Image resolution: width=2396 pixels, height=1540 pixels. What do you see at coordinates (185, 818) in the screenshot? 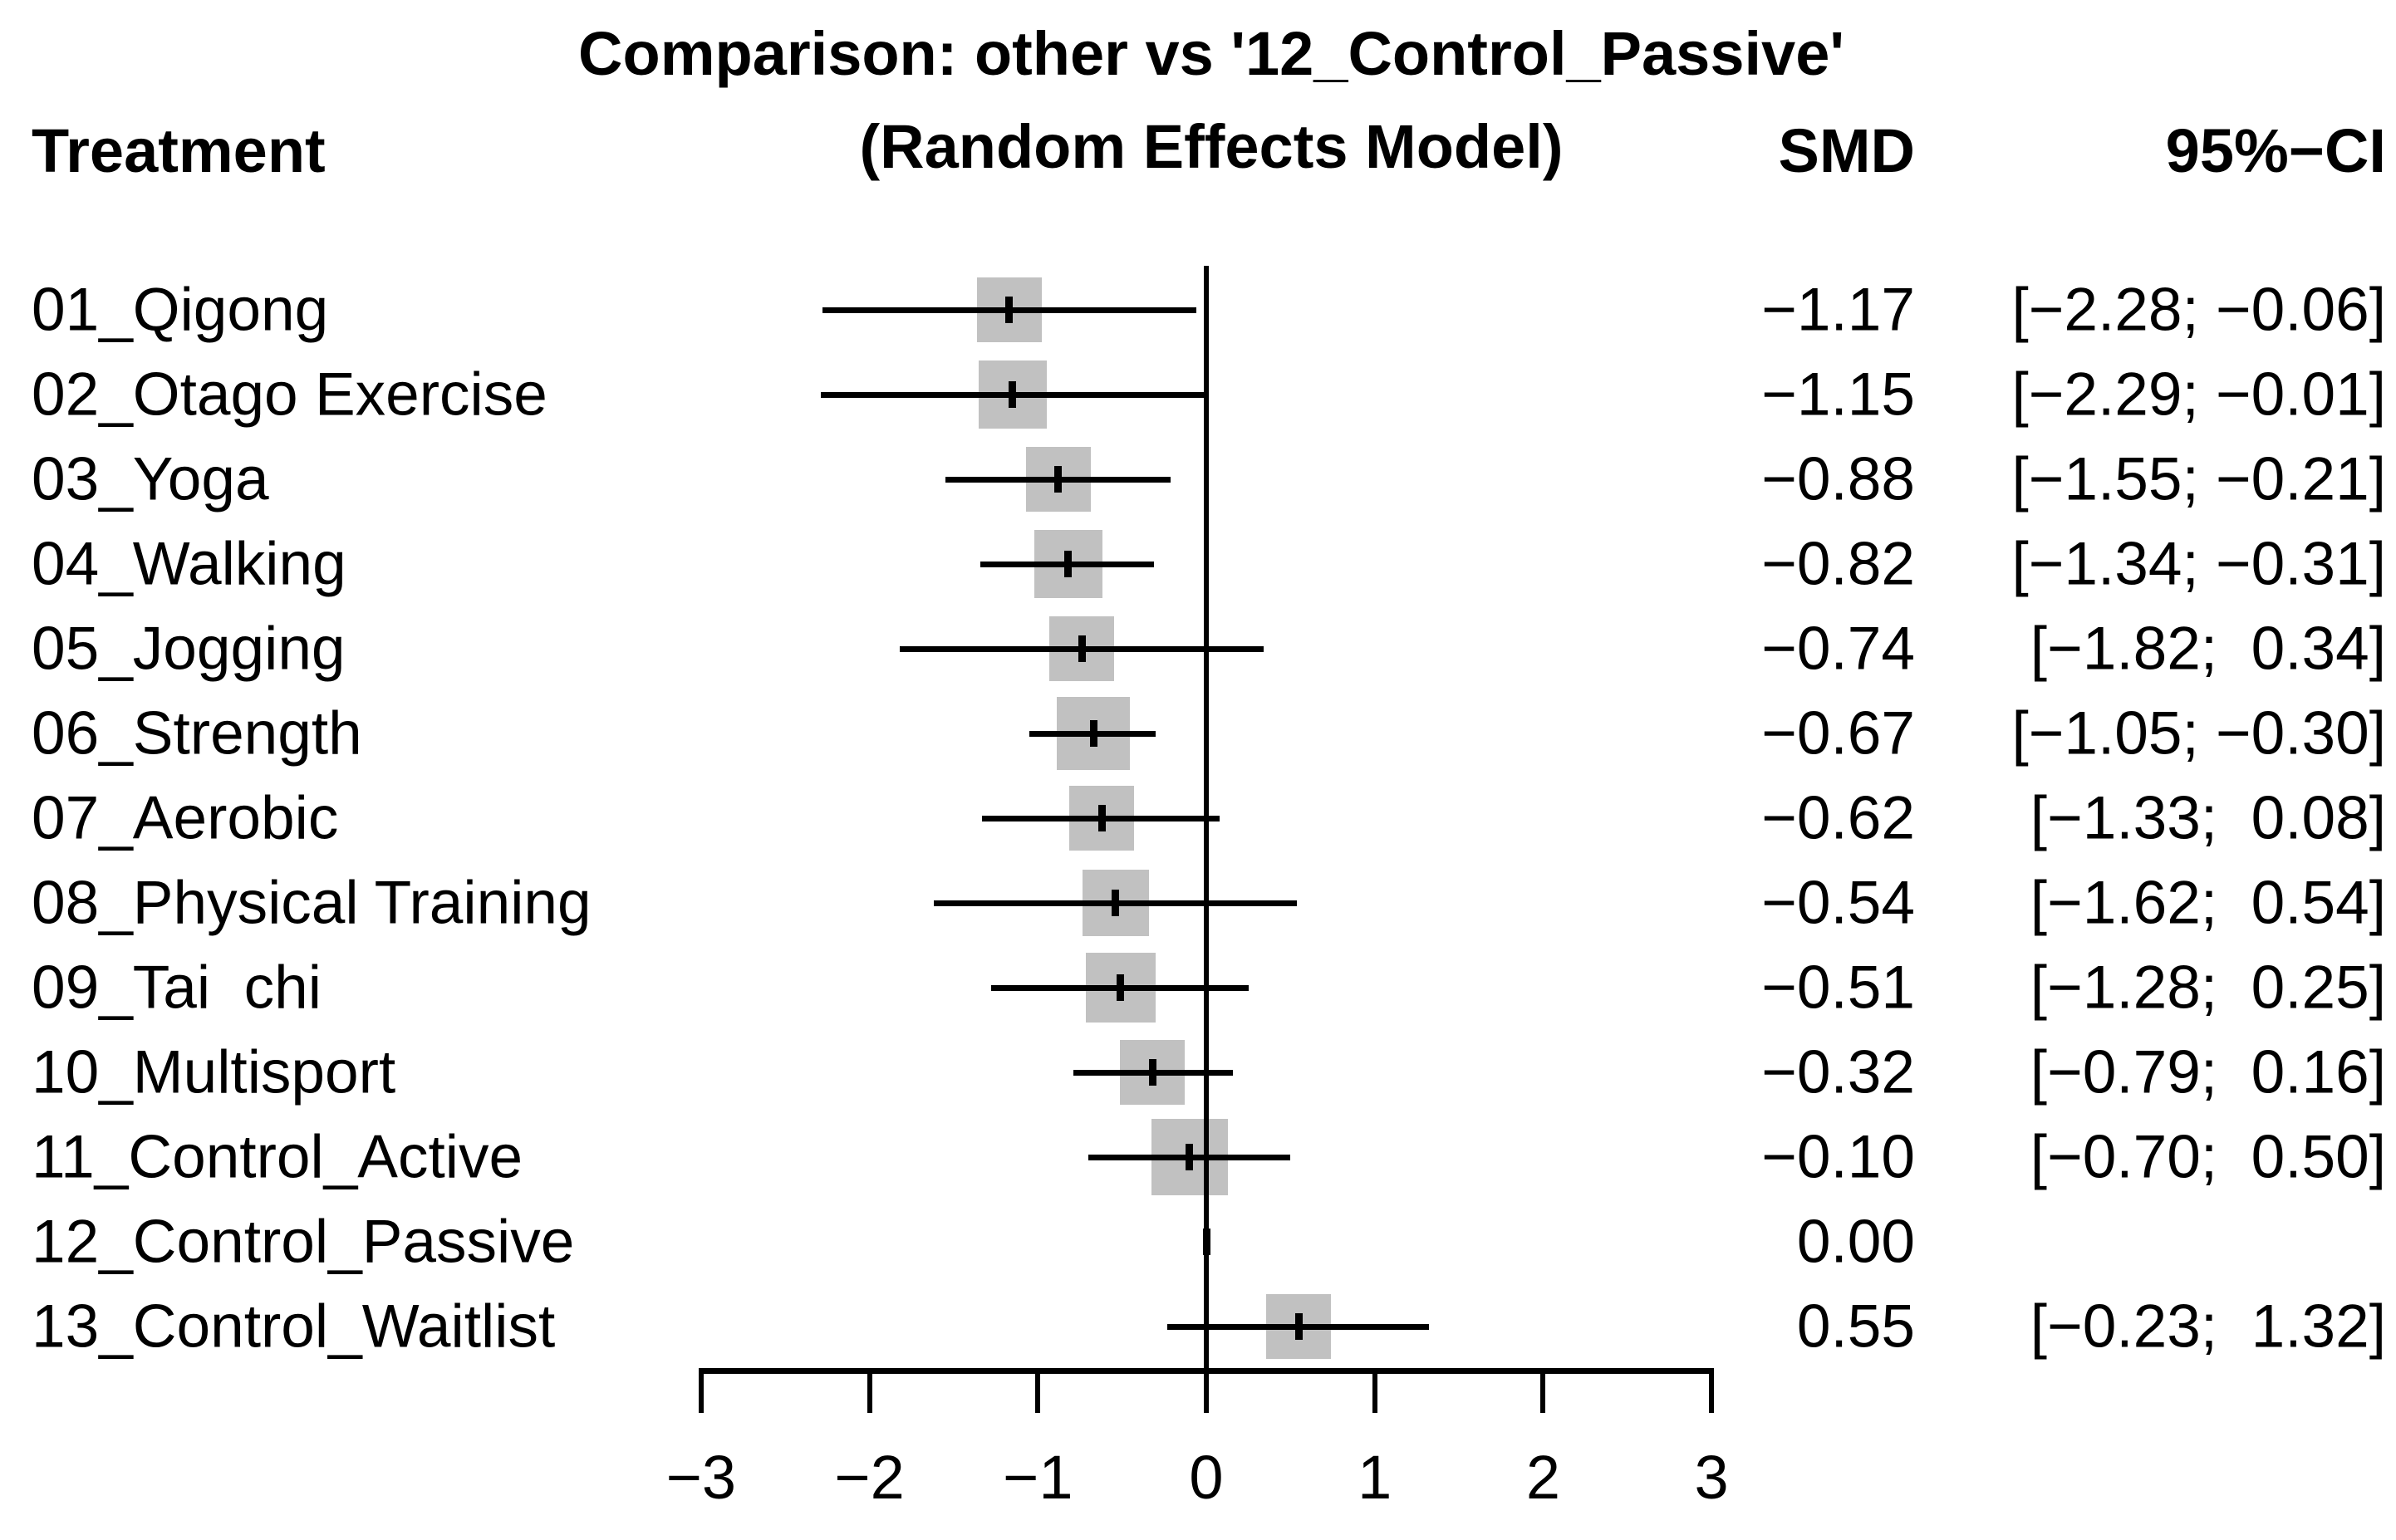
I see `treatment-label: 07_Aerobic` at bounding box center [185, 818].